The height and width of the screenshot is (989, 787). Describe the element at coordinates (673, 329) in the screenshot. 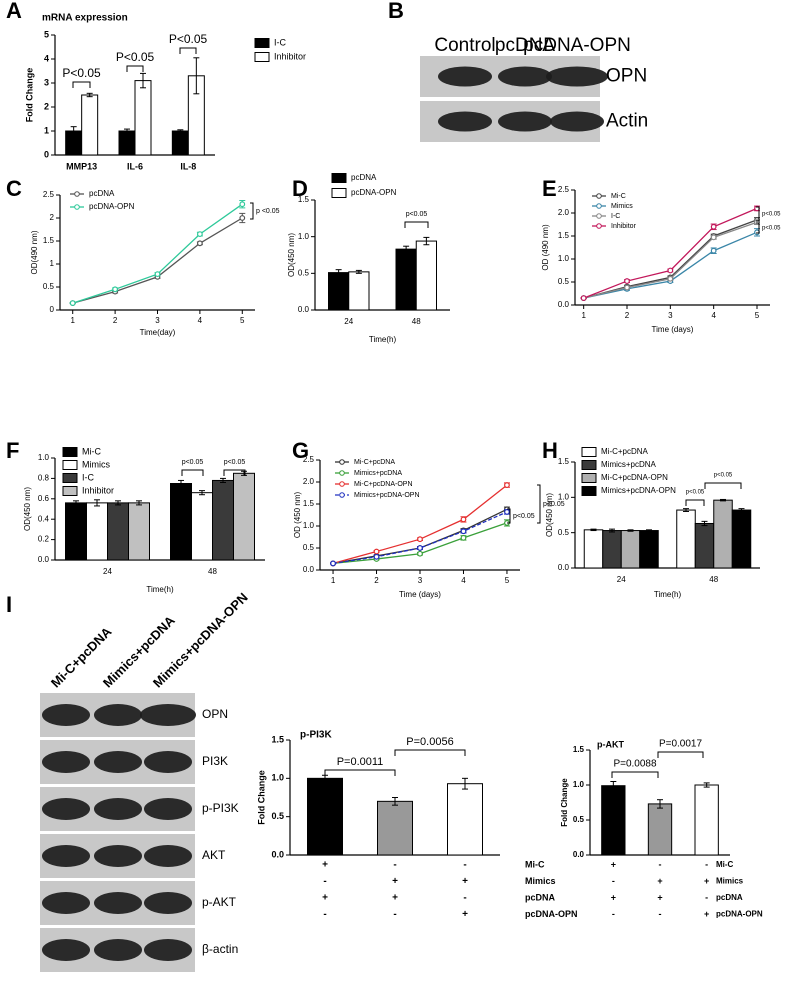

I see `x-axis-label: Time (days)` at that location.